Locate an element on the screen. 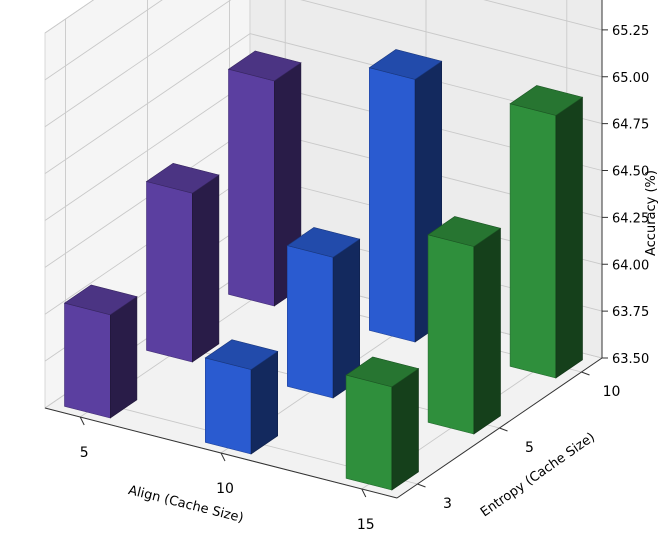 The image size is (669, 545). z-tick-label: 63.50 is located at coordinates (630, 359).